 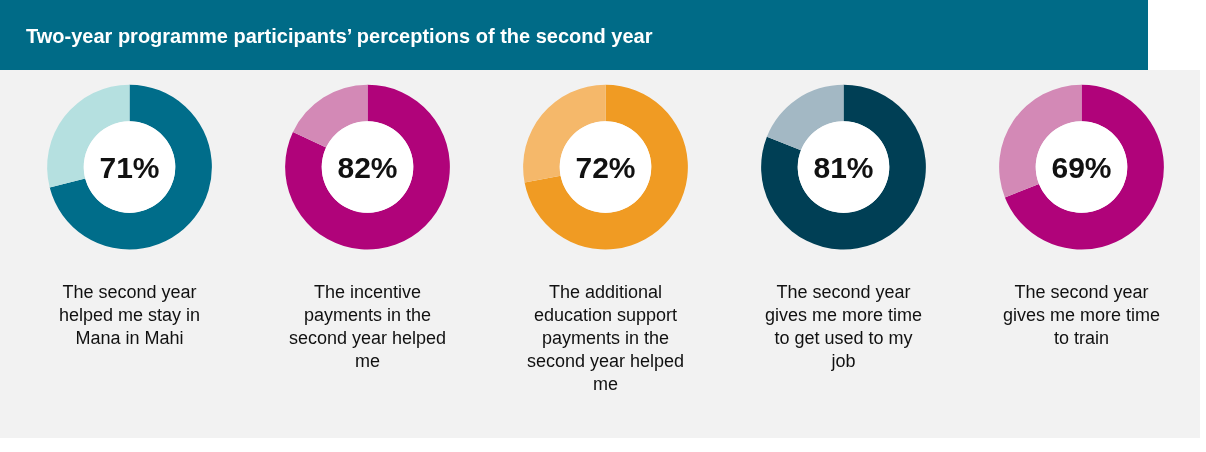 I want to click on text: 72%, so click(x=605, y=167).